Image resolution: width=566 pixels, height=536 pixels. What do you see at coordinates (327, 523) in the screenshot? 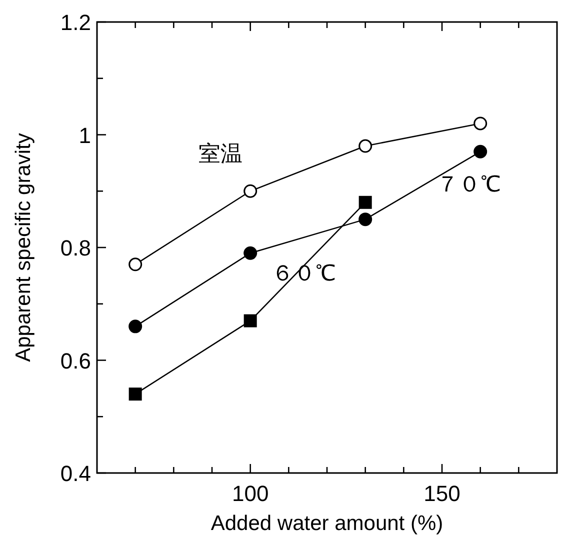
I see `x-axis-title: Added water amount (%)` at bounding box center [327, 523].